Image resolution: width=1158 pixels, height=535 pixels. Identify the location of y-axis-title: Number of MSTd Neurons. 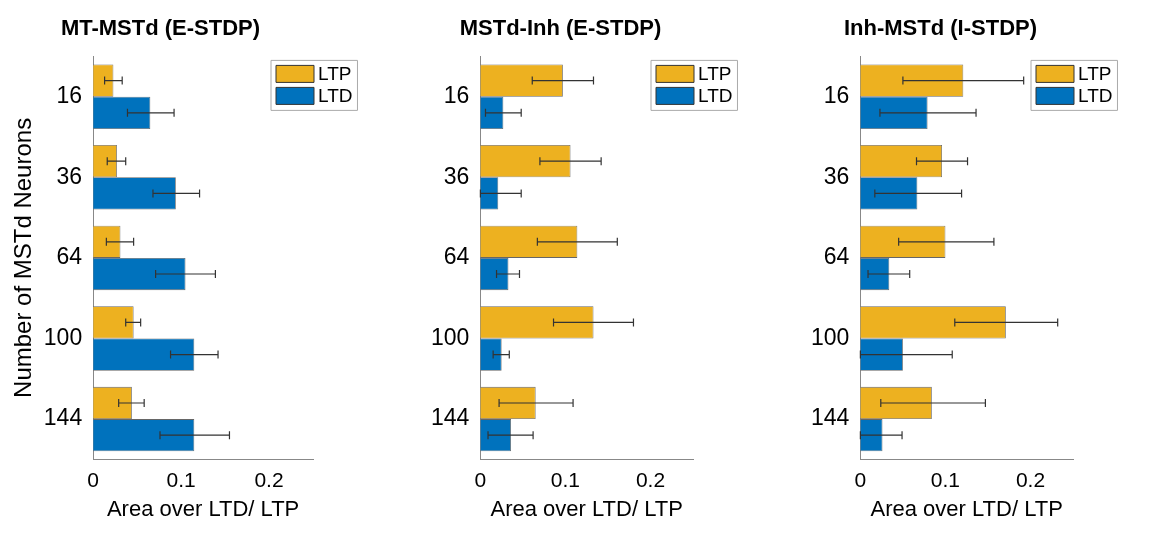
(23, 257).